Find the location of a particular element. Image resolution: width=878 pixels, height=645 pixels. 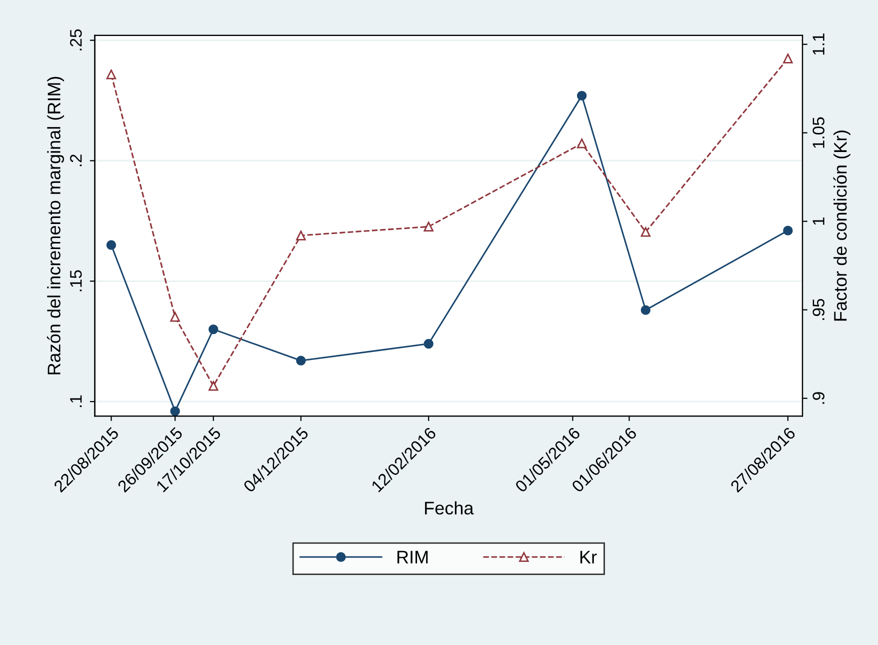

y2-tick-label: 1.05 is located at coordinates (818, 132).